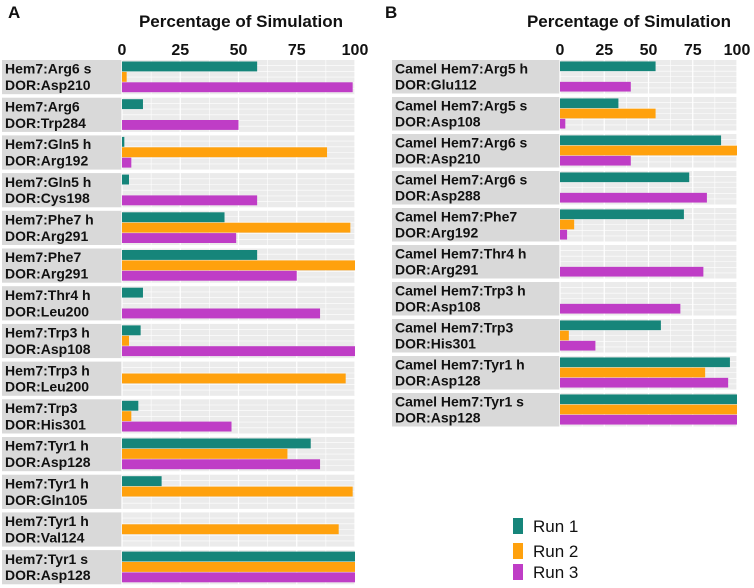  What do you see at coordinates (48, 182) in the screenshot?
I see `panel-a-category-label: Hem7:Gln5 h` at bounding box center [48, 182].